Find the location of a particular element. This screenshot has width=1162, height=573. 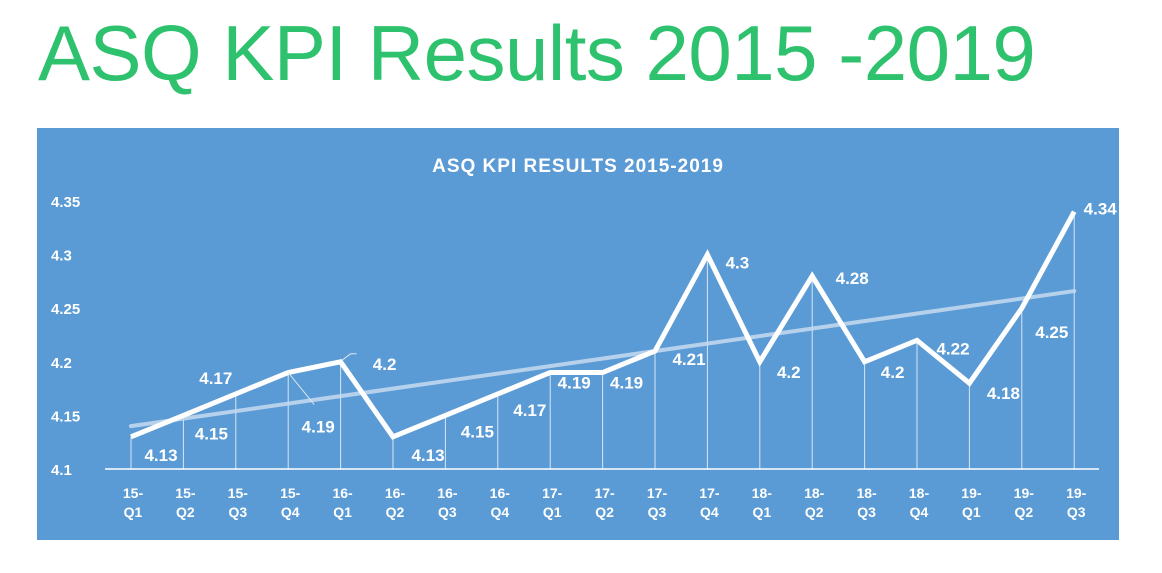

x-tick-label: 18-Q2 is located at coordinates (814, 502).